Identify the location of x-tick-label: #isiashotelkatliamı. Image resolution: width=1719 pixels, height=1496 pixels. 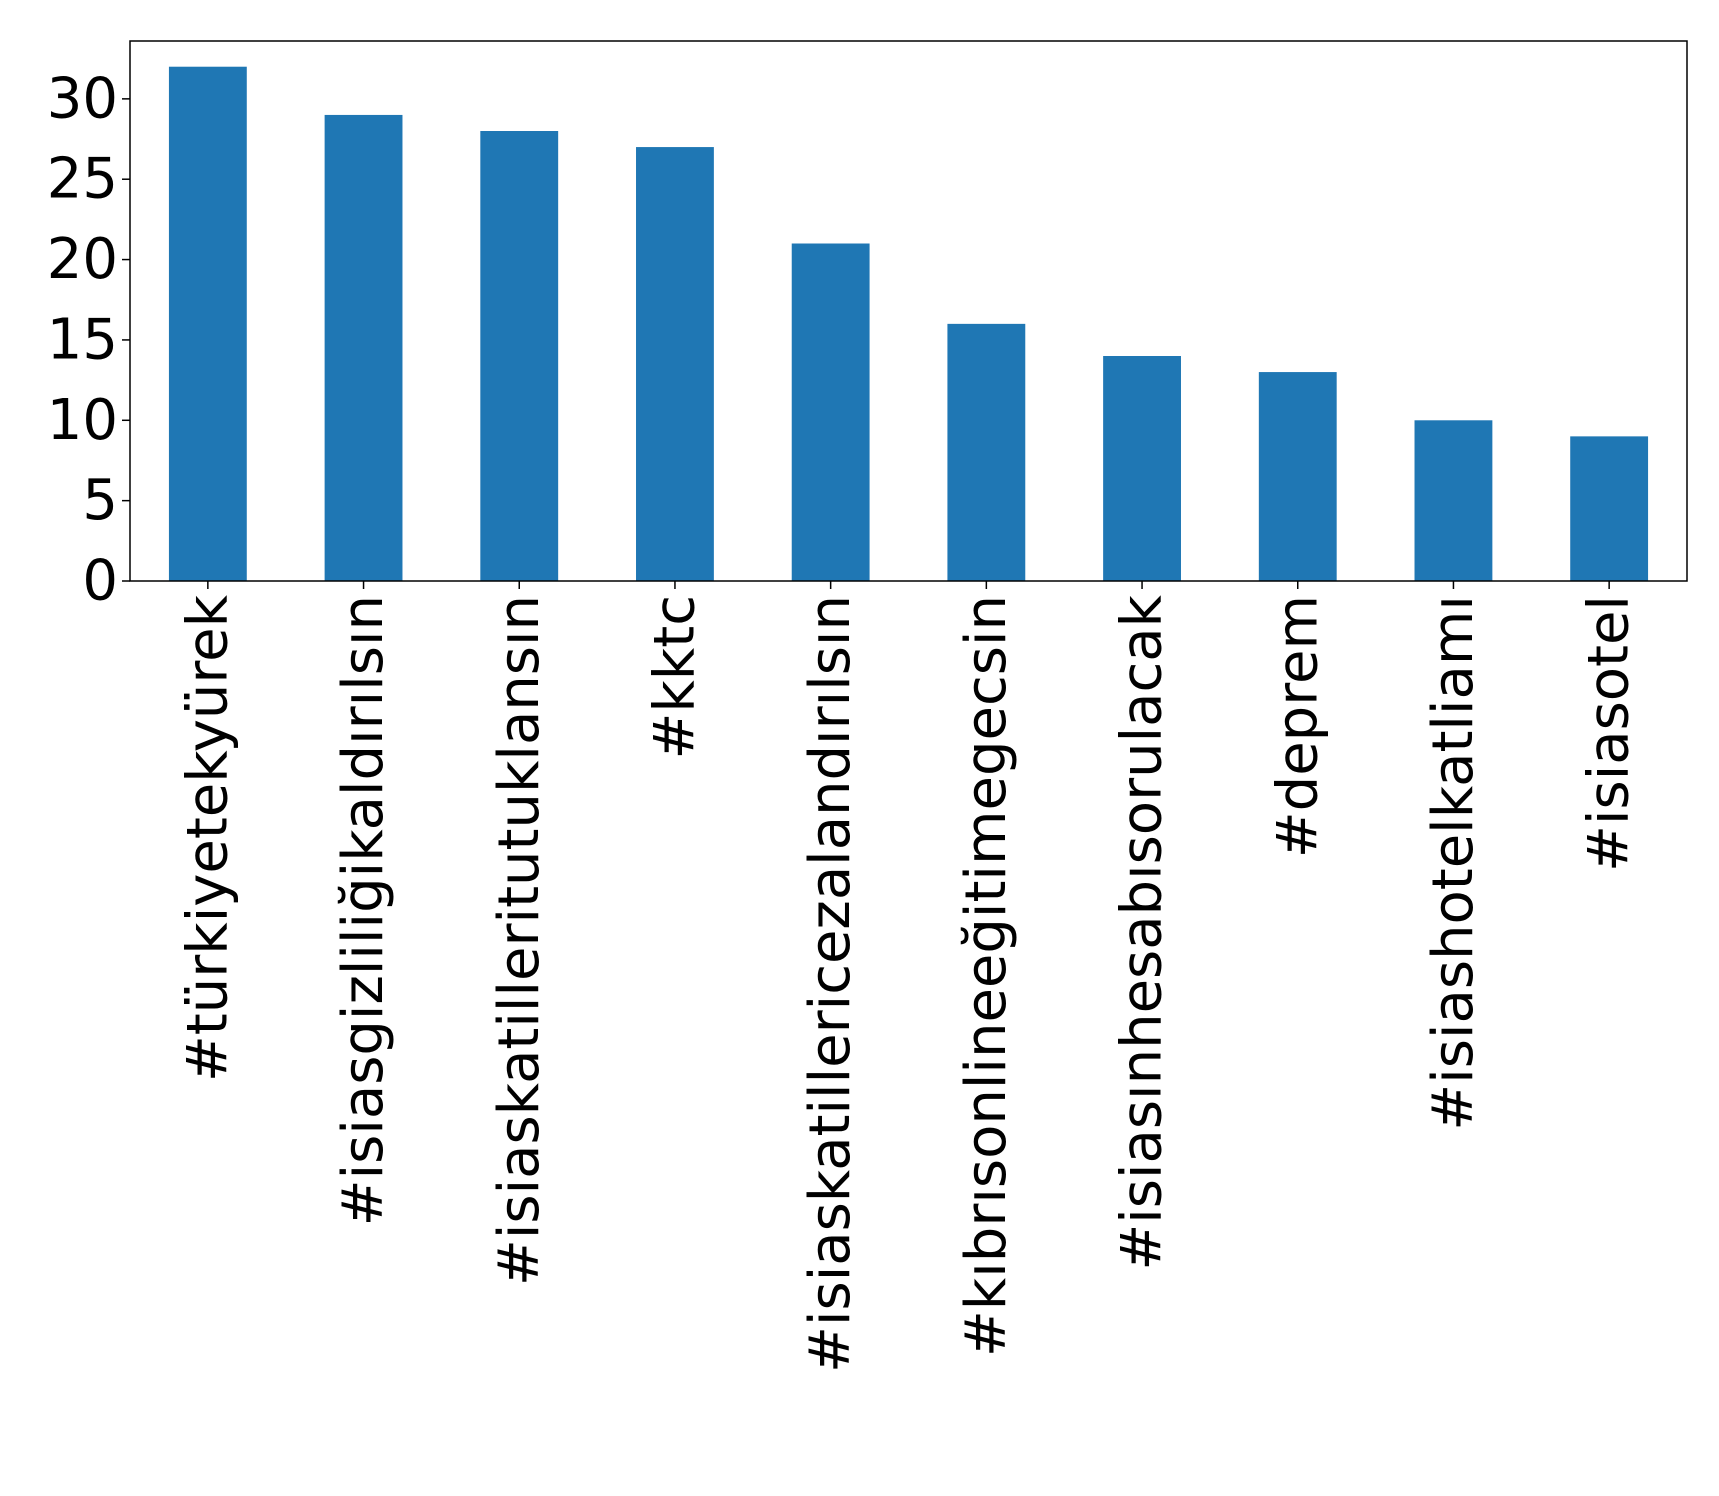
(1453, 863).